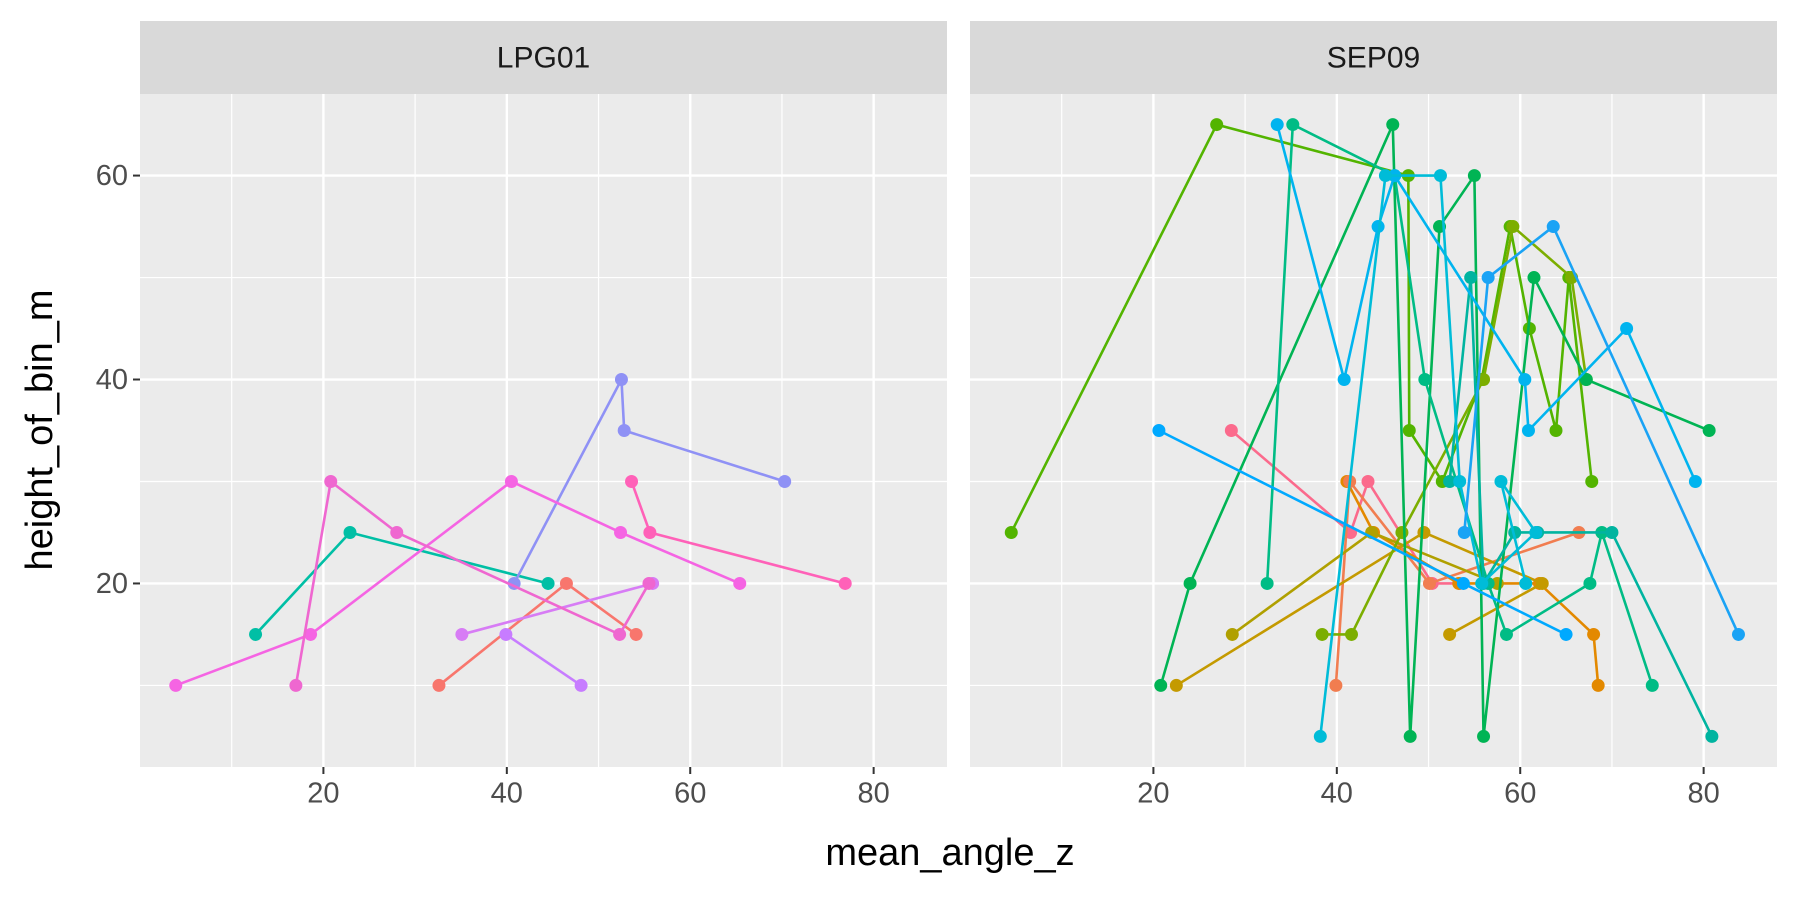 This screenshot has height=900, width=1800. I want to click on y-axis-title: height_of_bin_m, so click(40, 430).